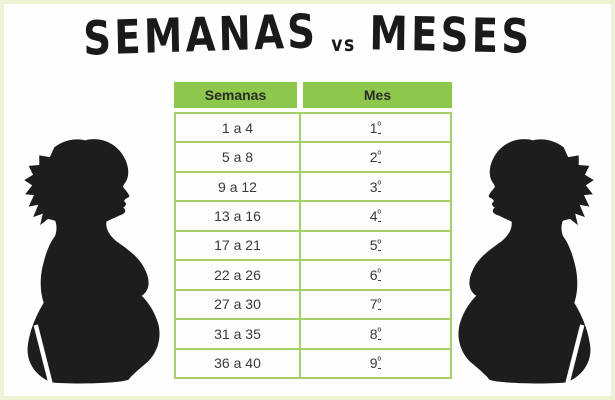 This screenshot has width=615, height=400. What do you see at coordinates (237, 127) in the screenshot?
I see `weeks-cell: 1 a 4` at bounding box center [237, 127].